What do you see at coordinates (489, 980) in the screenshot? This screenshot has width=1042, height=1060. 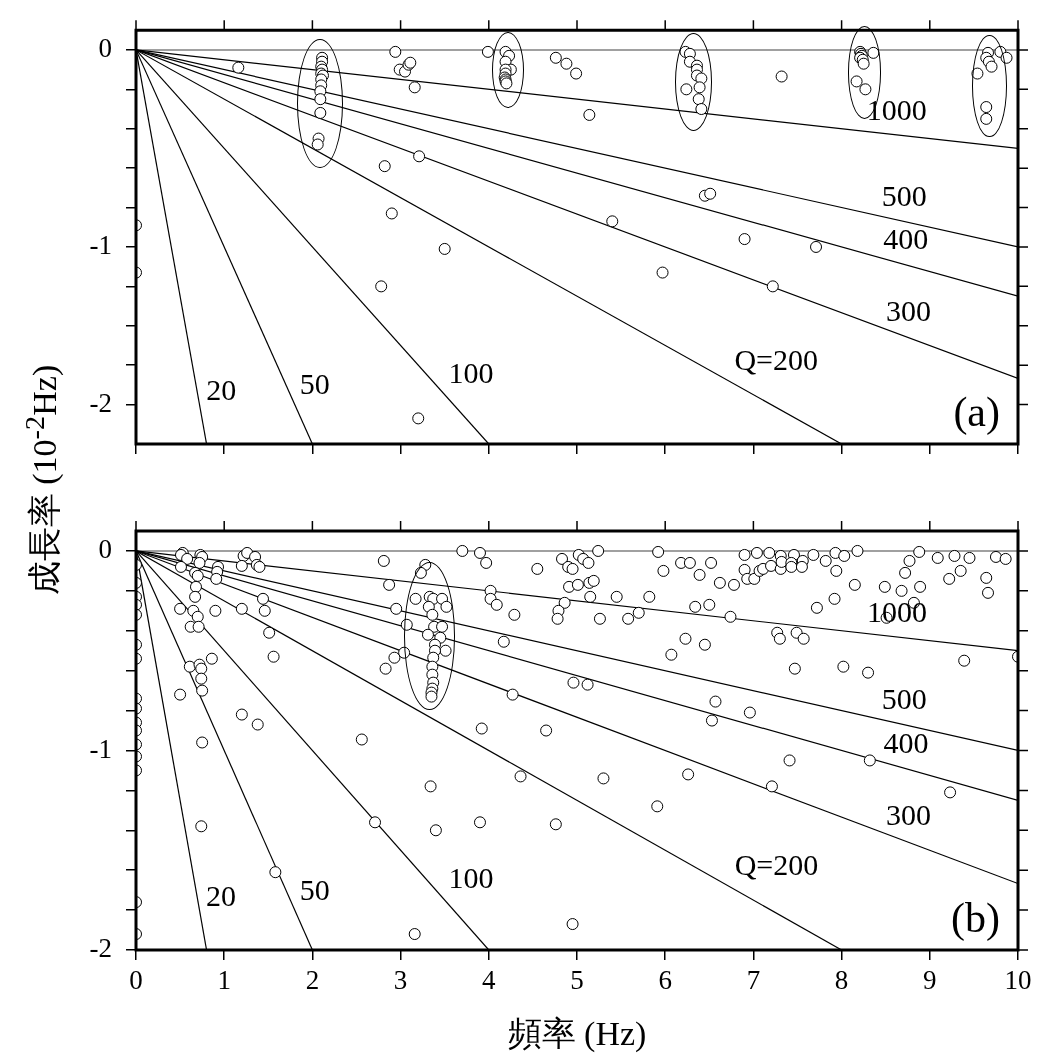 I see `x-tick-label: 4` at bounding box center [489, 980].